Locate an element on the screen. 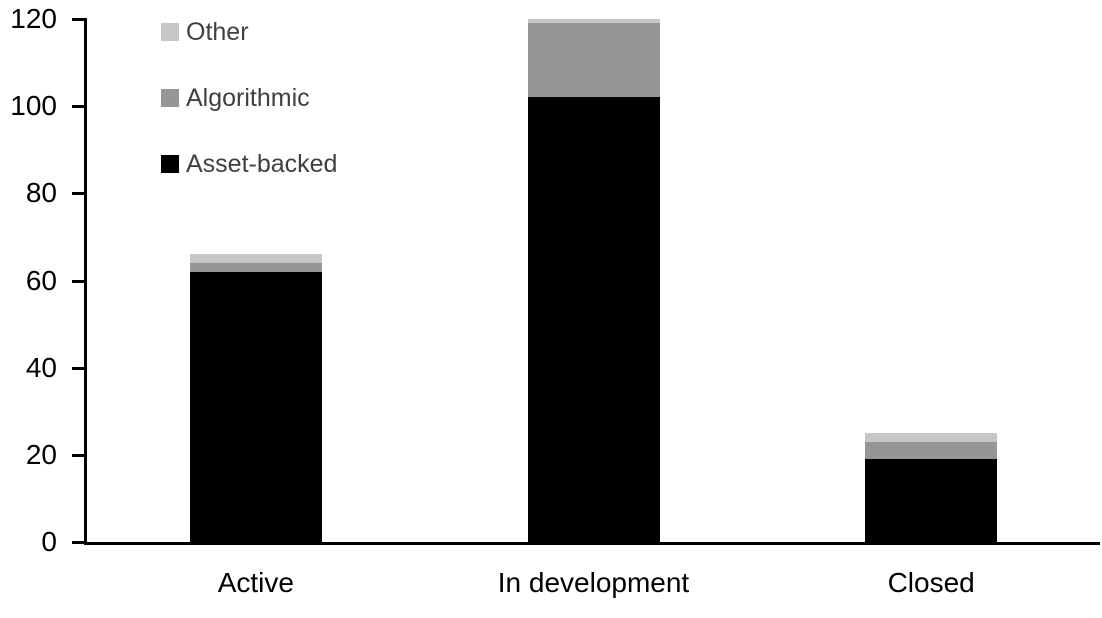  bar-closed-segment-algorithmic is located at coordinates (931, 450).